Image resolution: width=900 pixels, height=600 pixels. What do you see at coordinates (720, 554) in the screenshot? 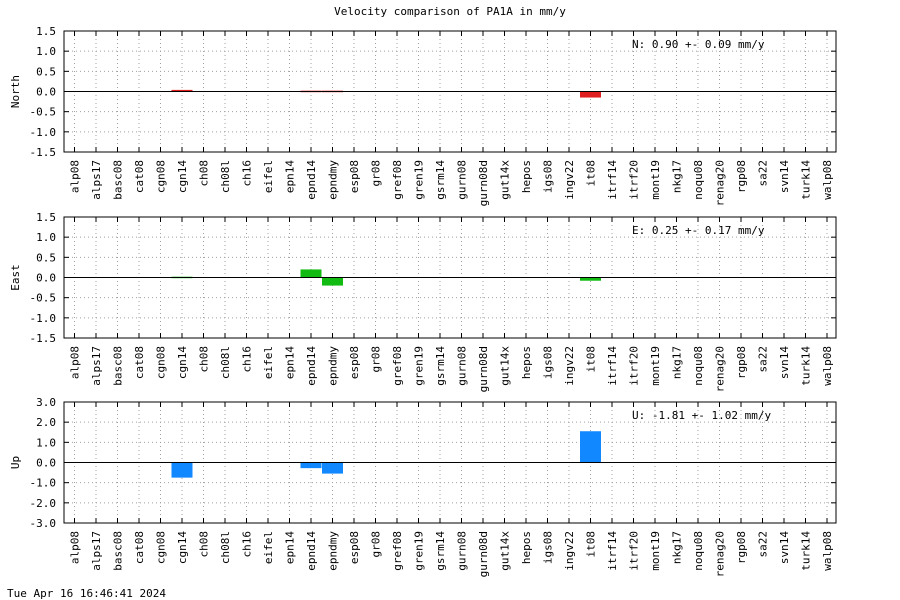
I see `up-xtick-label: renag20` at bounding box center [720, 554].